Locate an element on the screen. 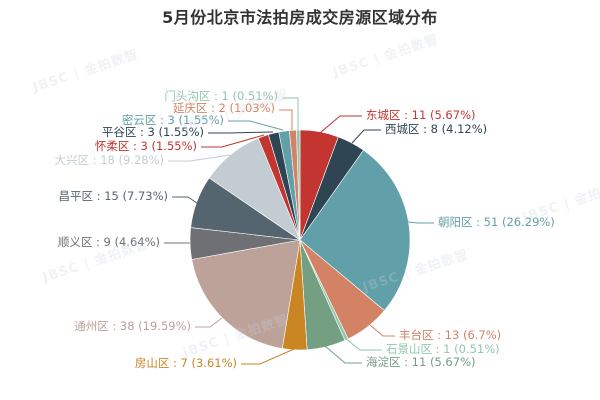 The image size is (600, 400). slice-label-10: 大兴区 : 18 (9.28%) is located at coordinates (109, 160).